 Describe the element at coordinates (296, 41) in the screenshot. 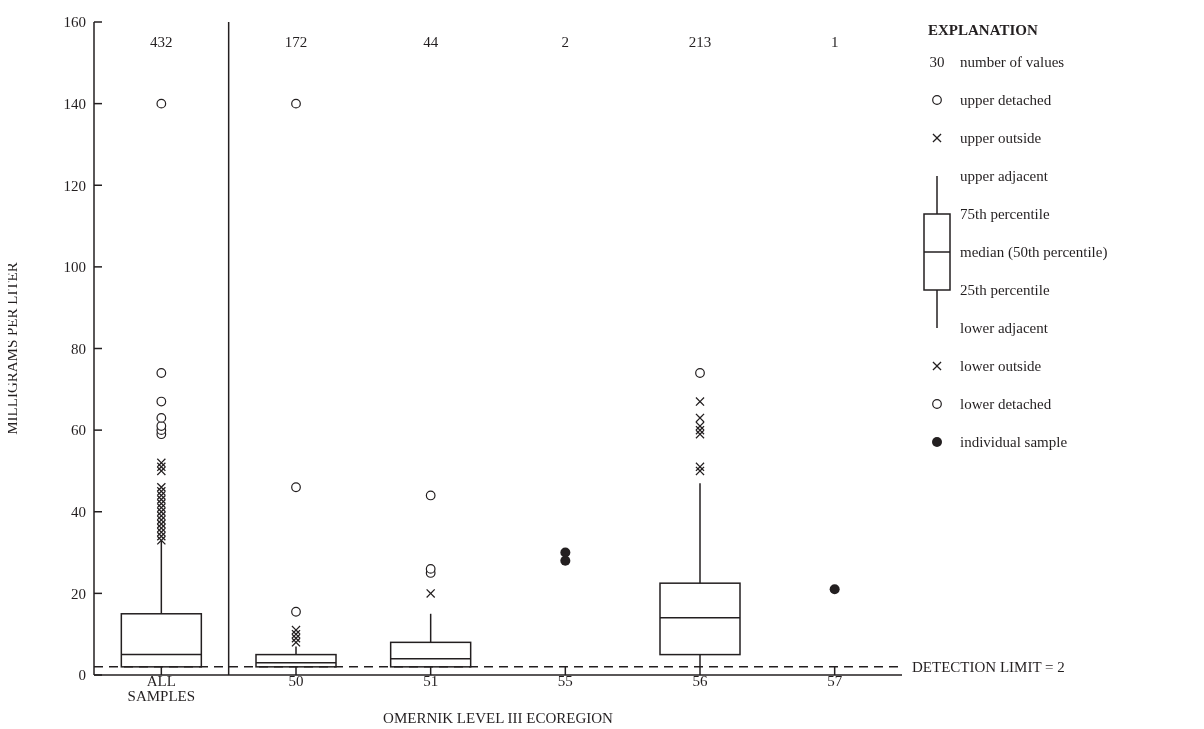

I see `annotation: 172` at that location.